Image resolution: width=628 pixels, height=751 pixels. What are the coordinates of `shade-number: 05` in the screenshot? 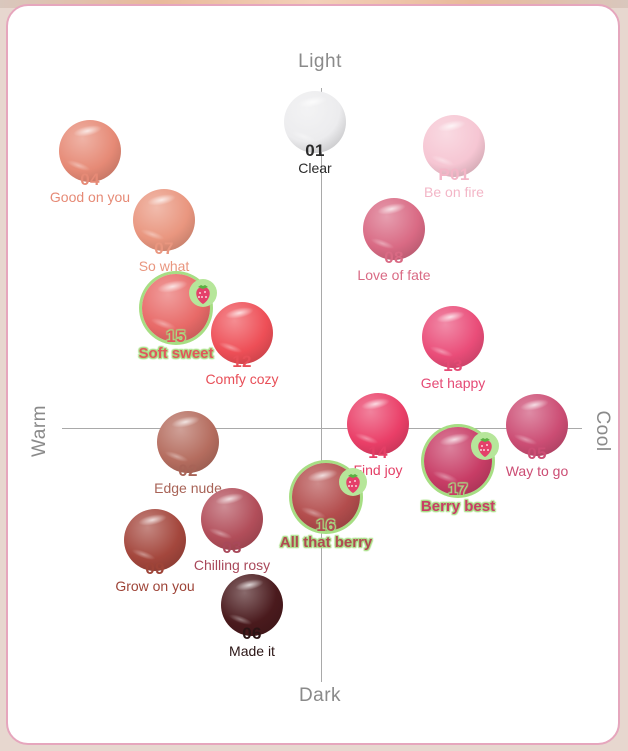 It's located at (537, 453).